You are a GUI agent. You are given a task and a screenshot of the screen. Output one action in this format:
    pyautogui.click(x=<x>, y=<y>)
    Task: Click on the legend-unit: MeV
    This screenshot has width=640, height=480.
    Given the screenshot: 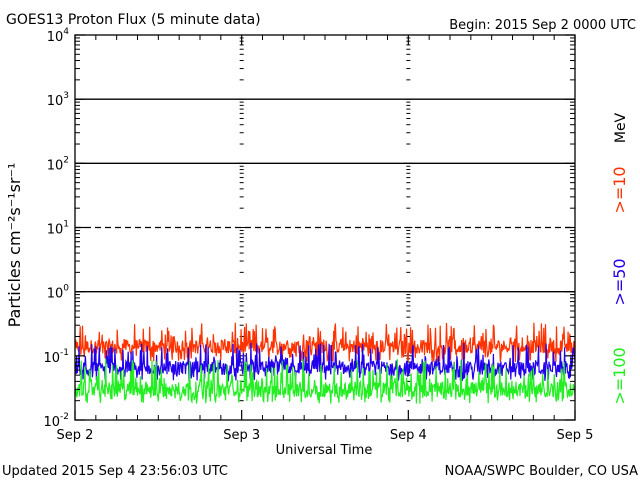 What is the action you would take?
    pyautogui.click(x=621, y=127)
    